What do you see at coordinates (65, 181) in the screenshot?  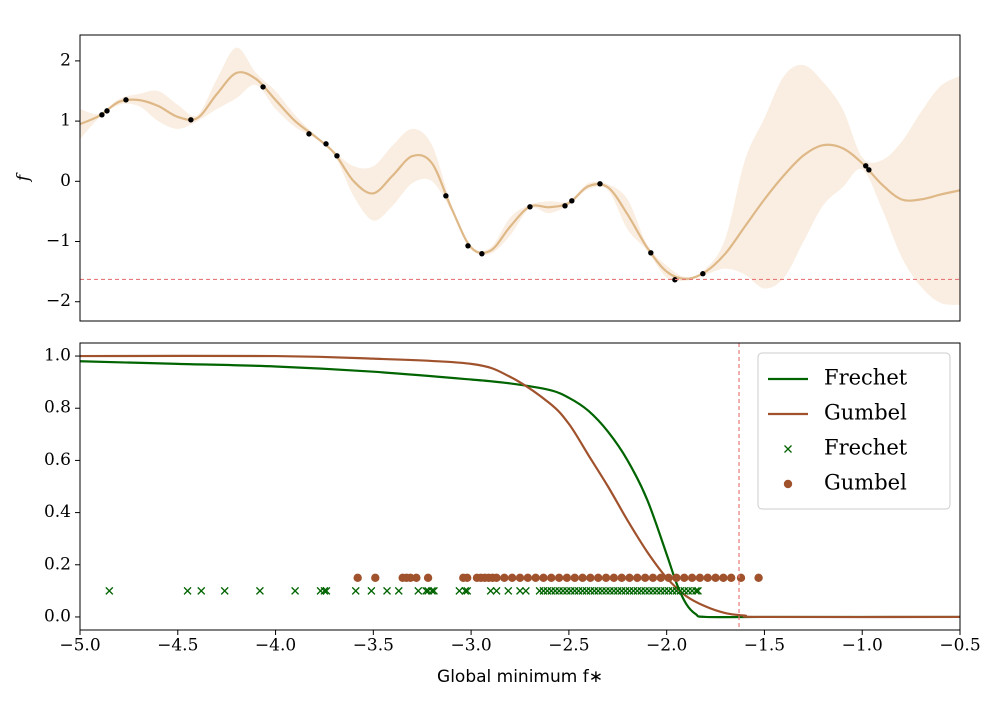 I see `y-tick-label: 0` at bounding box center [65, 181].